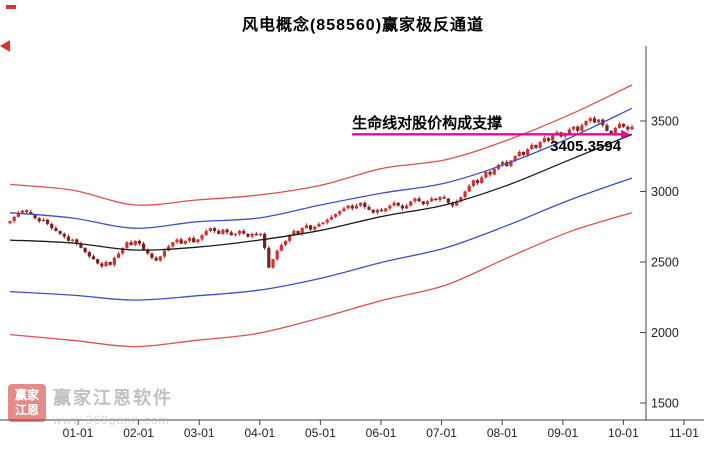  I want to click on left-edge-red-arrow-icon, so click(5, 46).